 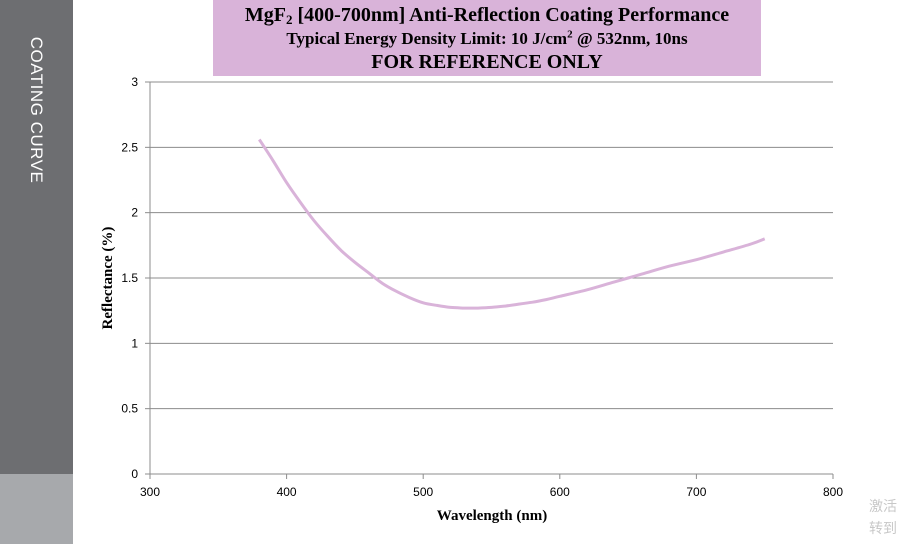 What do you see at coordinates (427, 38) in the screenshot?
I see `subtitle-prefix: Typical Energy Density Limit: 10 J/cm` at bounding box center [427, 38].